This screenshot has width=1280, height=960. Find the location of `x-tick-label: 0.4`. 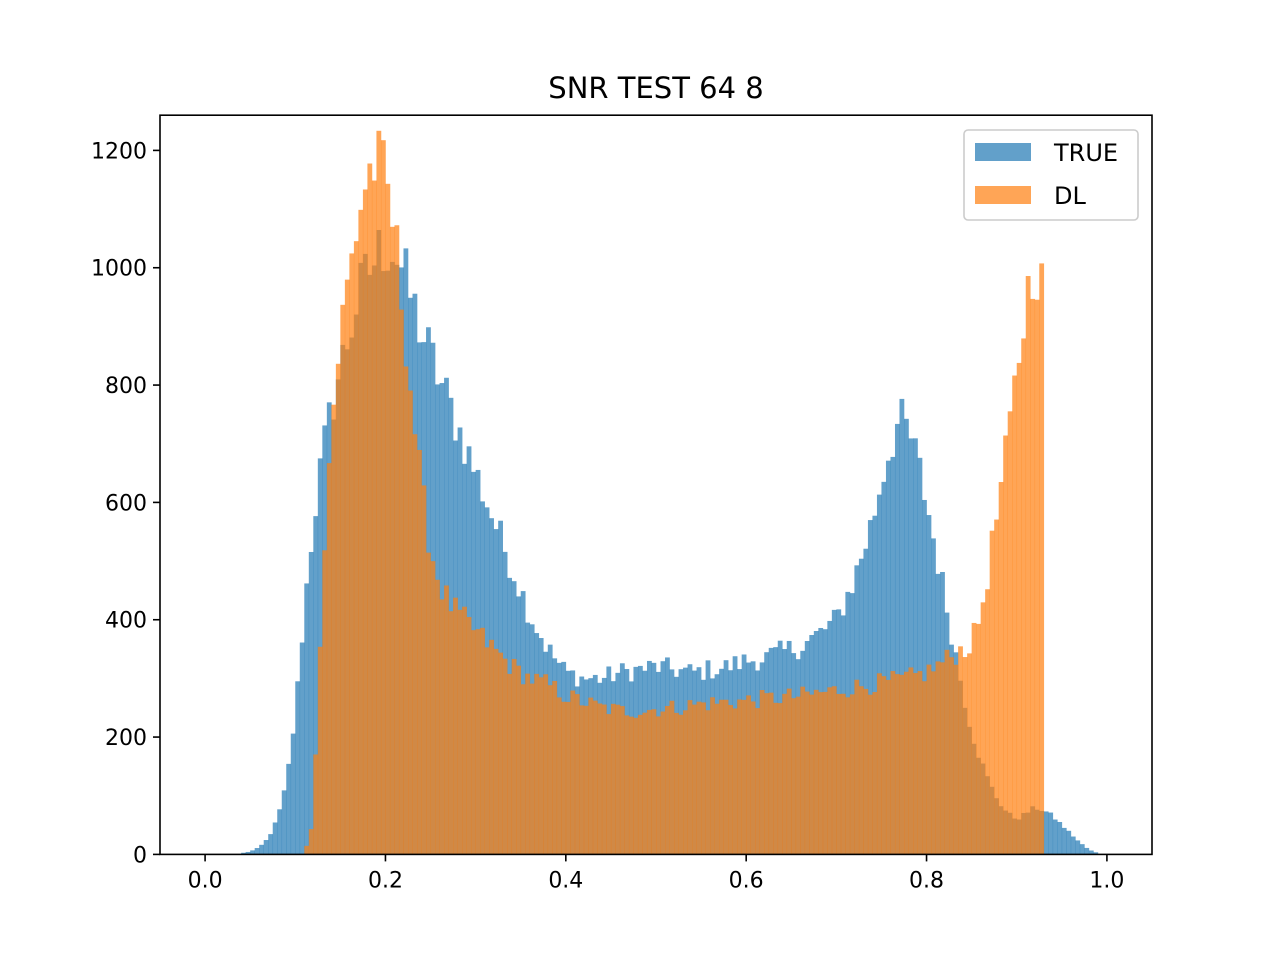

x-tick-label: 0.4 is located at coordinates (565, 880).